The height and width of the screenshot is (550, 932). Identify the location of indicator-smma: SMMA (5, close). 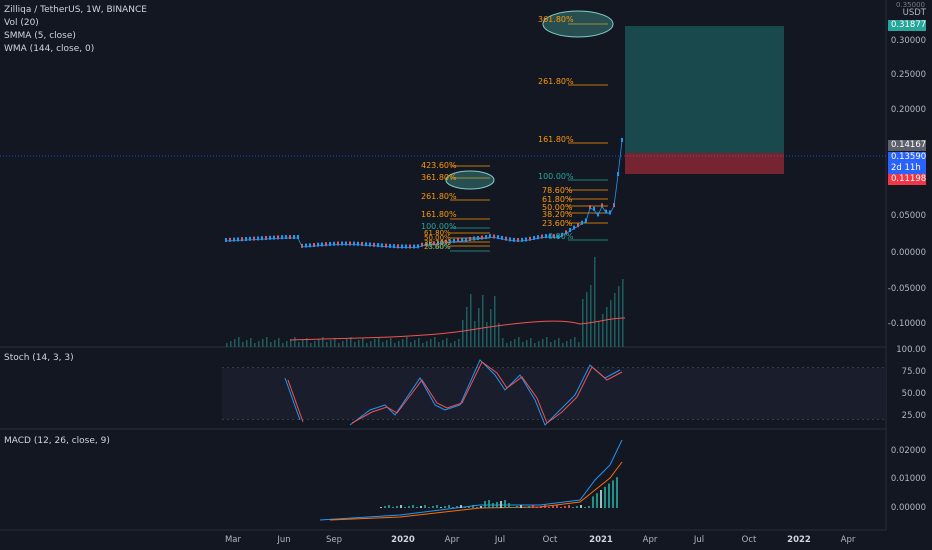
(40, 36).